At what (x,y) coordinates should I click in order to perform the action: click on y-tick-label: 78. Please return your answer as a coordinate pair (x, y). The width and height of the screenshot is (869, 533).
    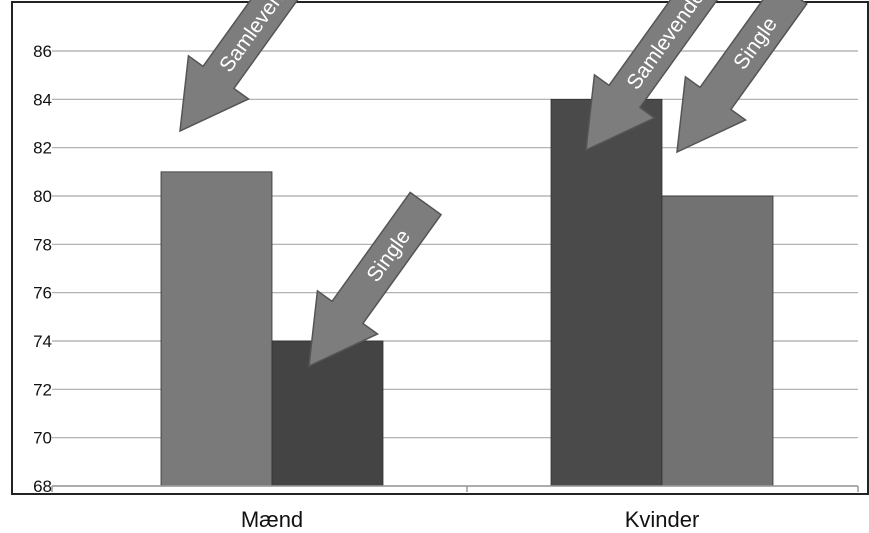
    Looking at the image, I should click on (42, 244).